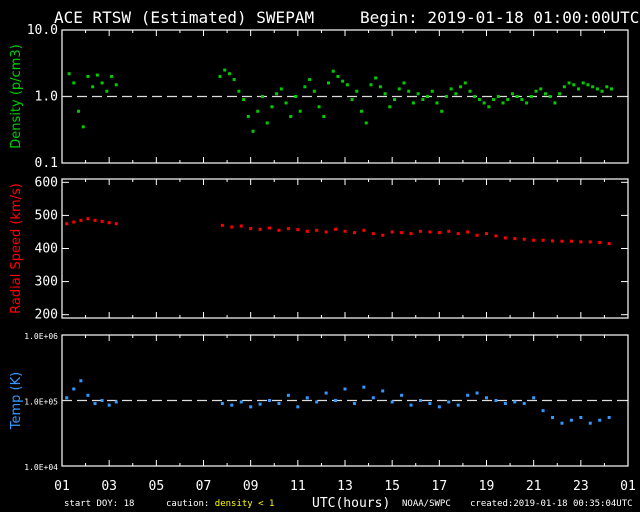 The width and height of the screenshot is (640, 512). What do you see at coordinates (46, 97) in the screenshot?
I see `density-ytick-label: 1.0` at bounding box center [46, 97].